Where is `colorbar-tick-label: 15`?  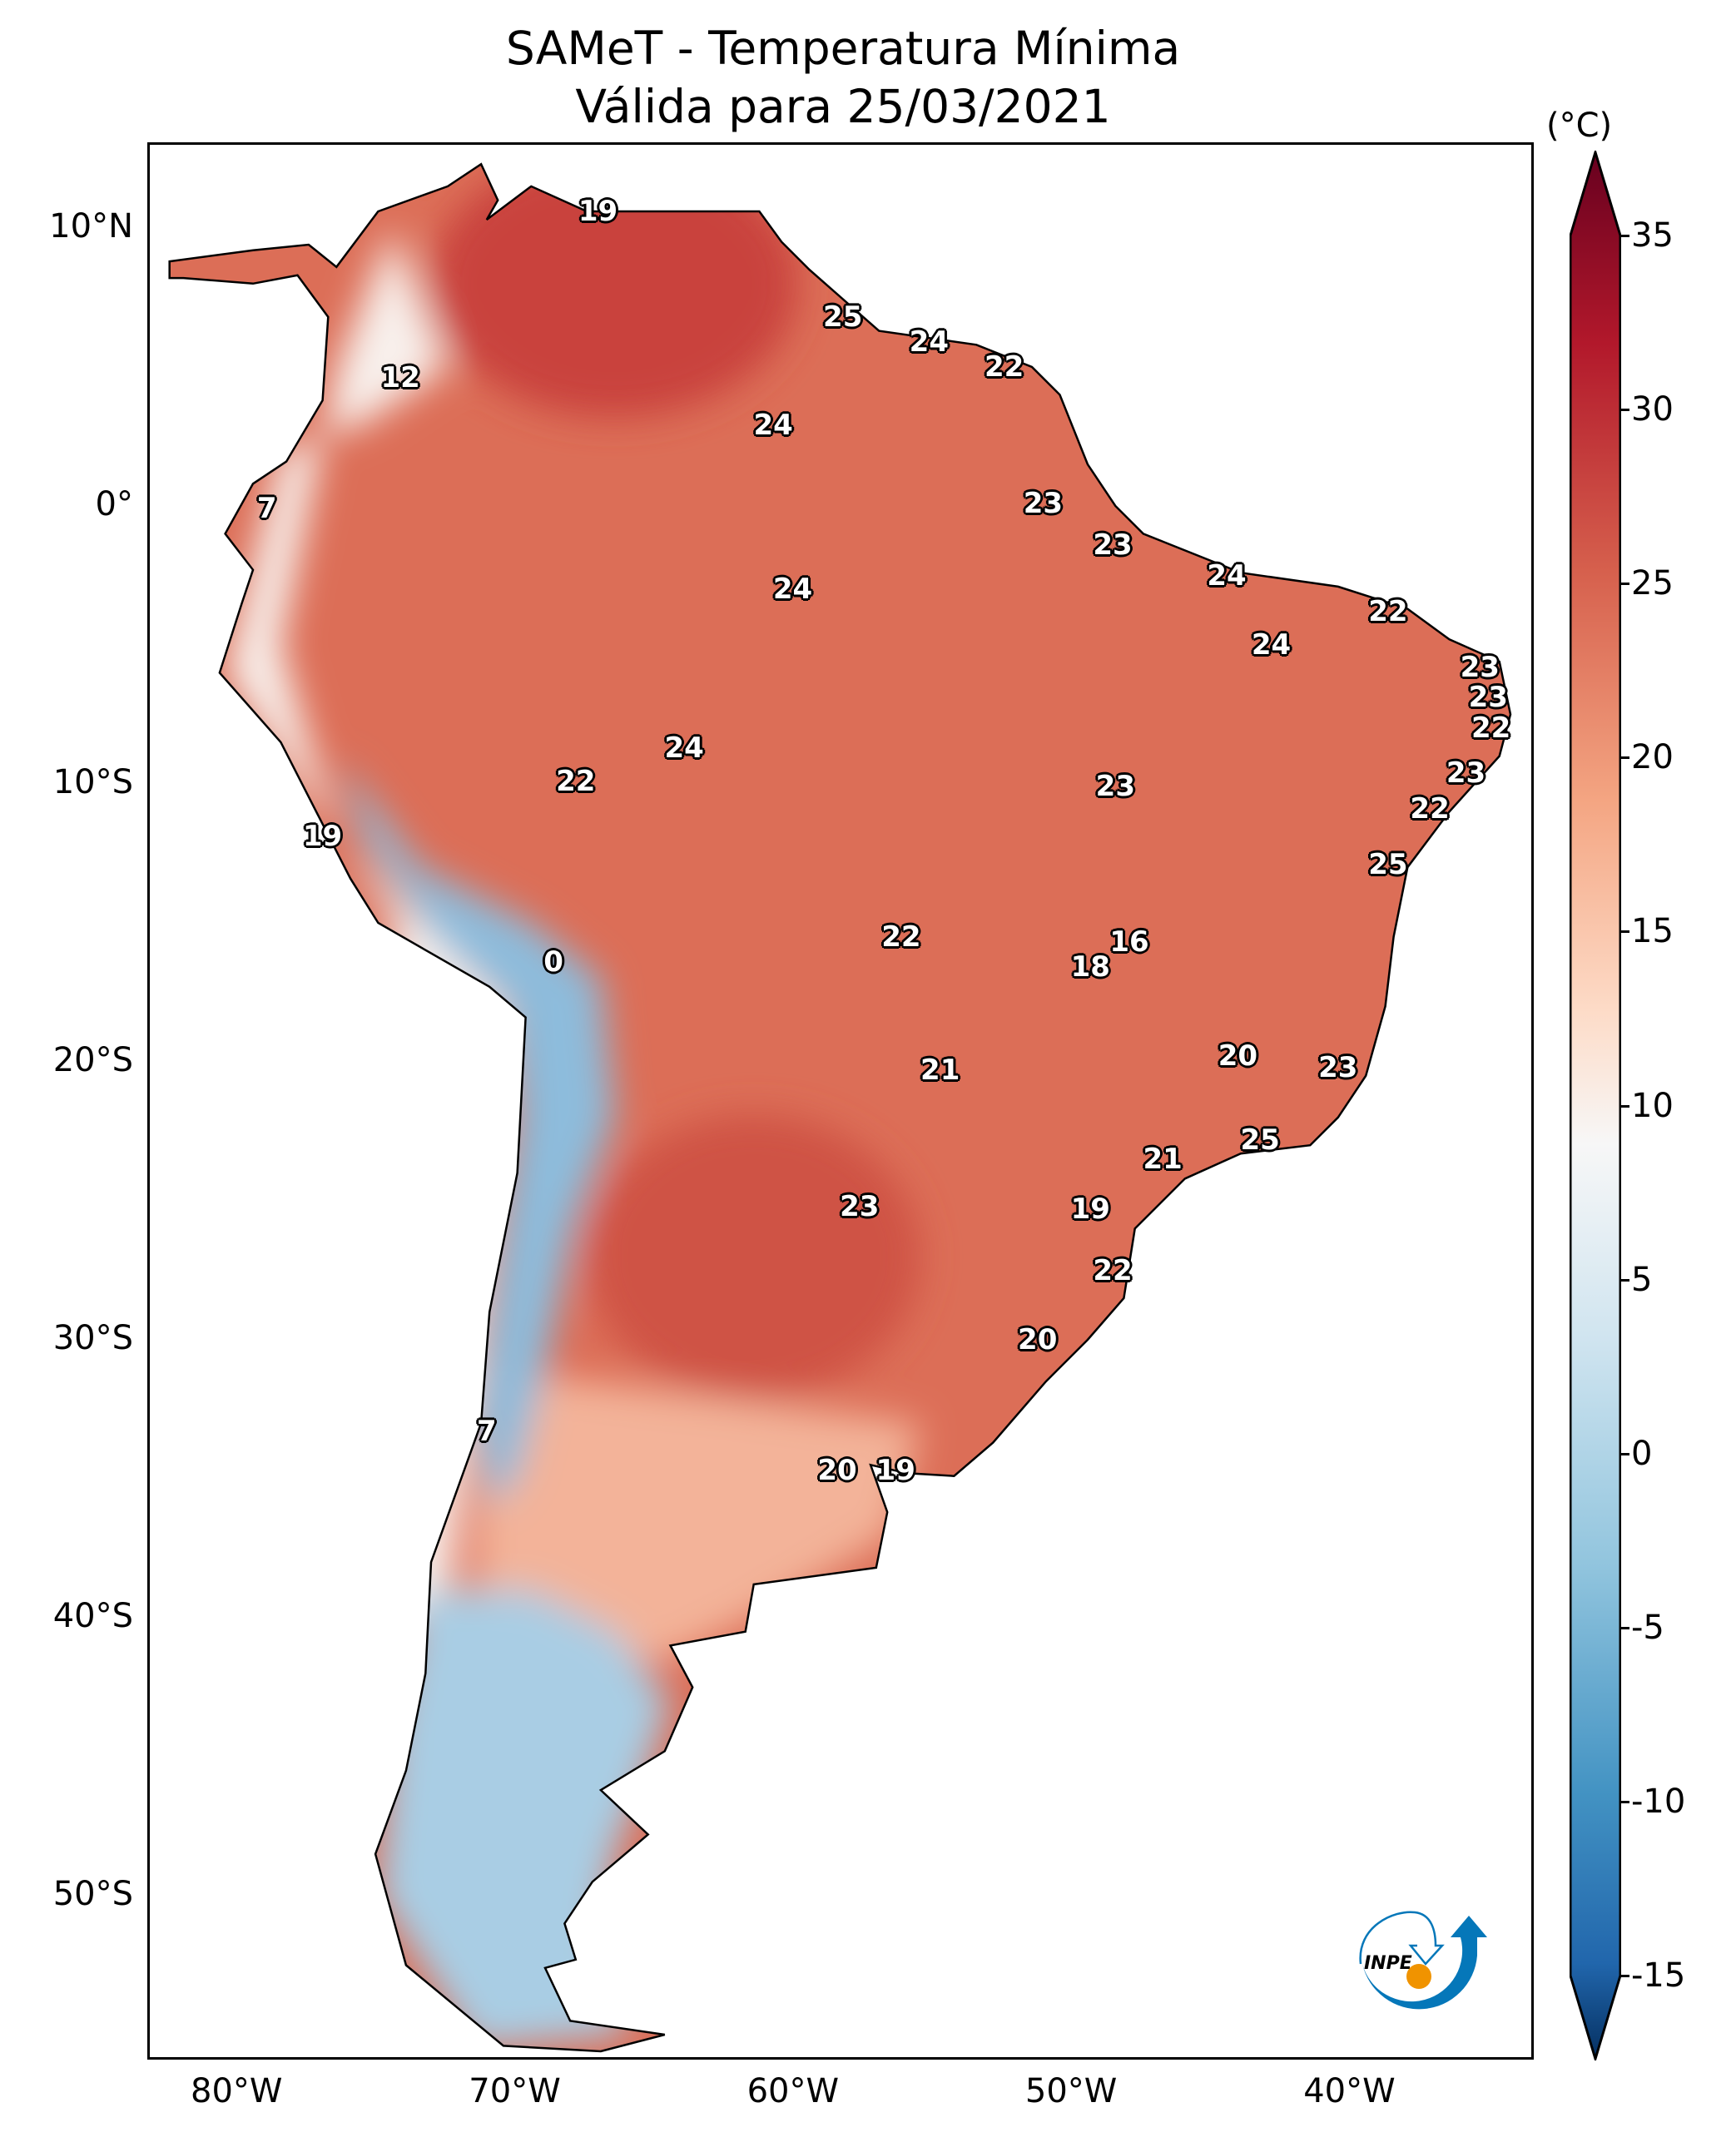
colorbar-tick-label: 15 is located at coordinates (1652, 931).